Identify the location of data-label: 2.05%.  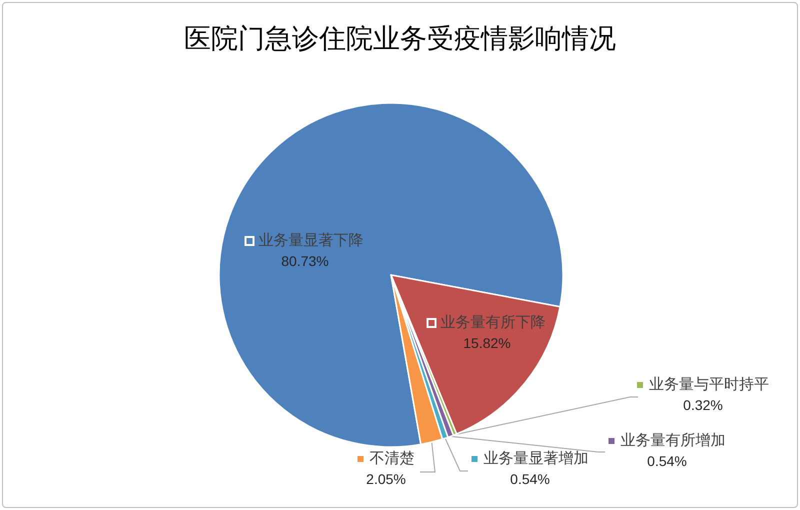
(386, 479).